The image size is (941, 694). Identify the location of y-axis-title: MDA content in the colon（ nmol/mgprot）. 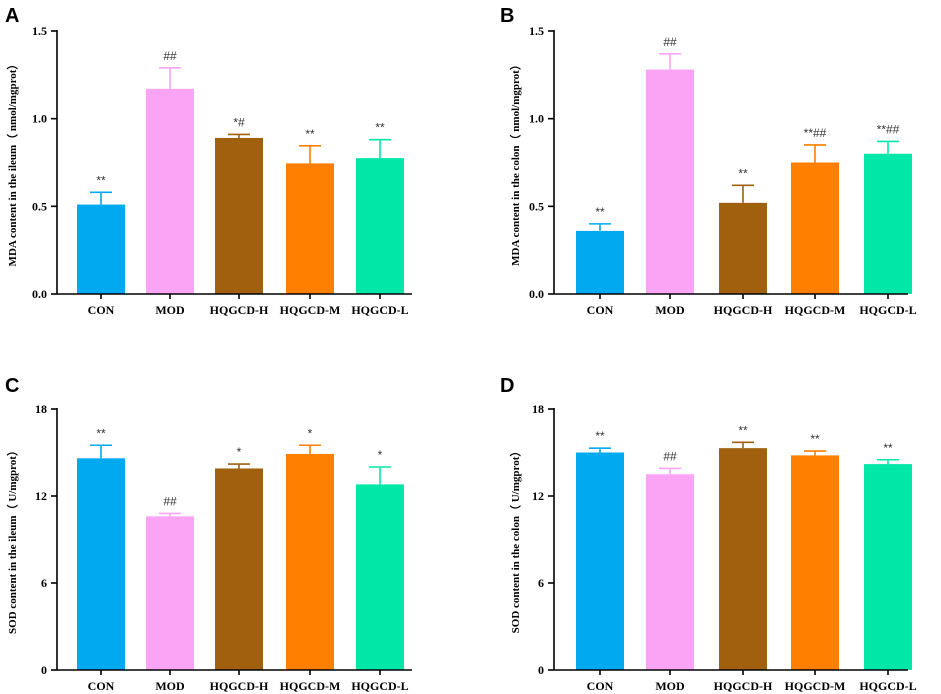
(515, 162).